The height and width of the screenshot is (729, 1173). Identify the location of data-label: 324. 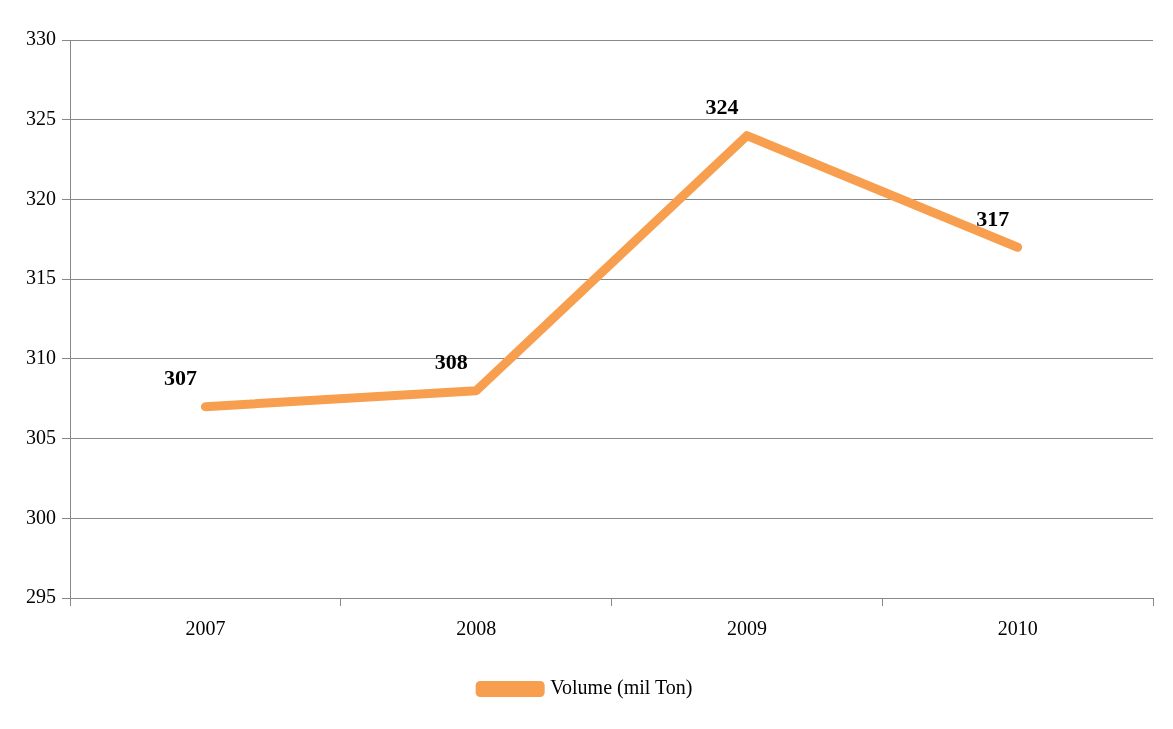
(722, 107).